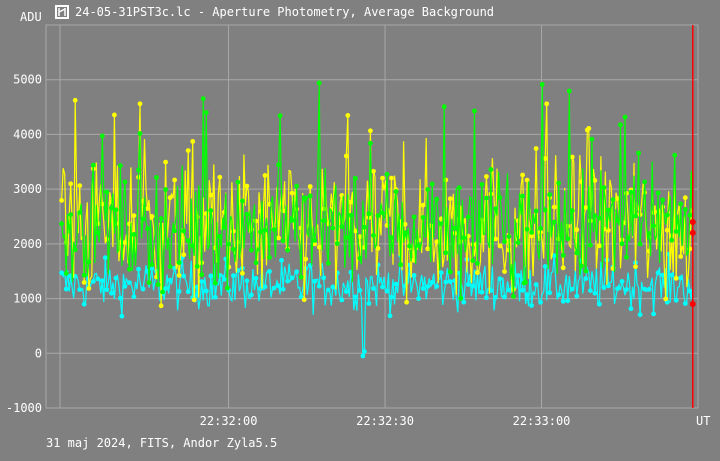 This screenshot has height=461, width=720. What do you see at coordinates (27, 244) in the screenshot?
I see `y-tick-label: 2000` at bounding box center [27, 244].